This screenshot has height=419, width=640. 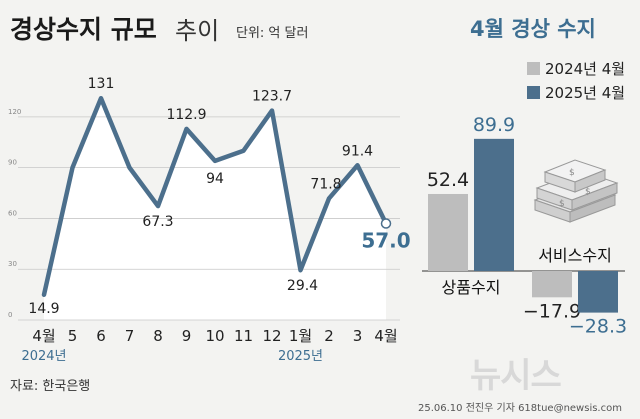 I want to click on legend-item-2024: 2024년 4월, so click(x=576, y=68).